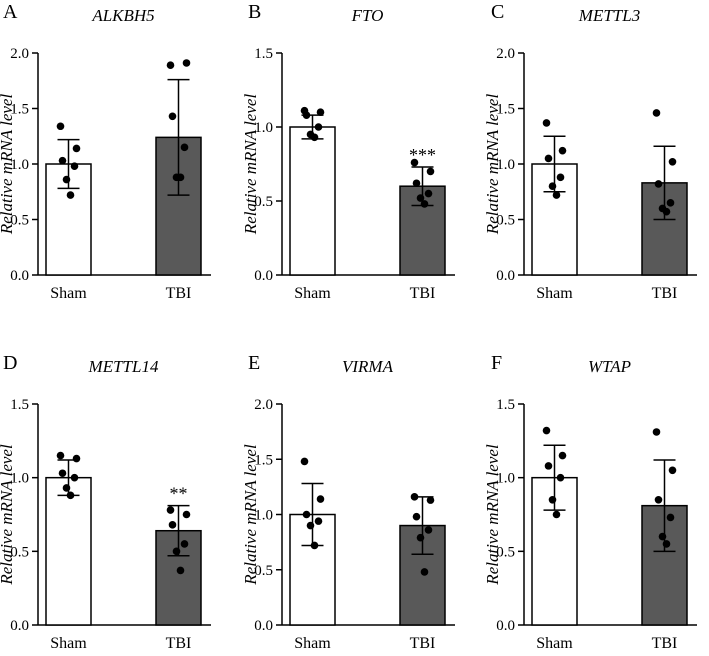 The image size is (709, 656). What do you see at coordinates (122, 15) in the screenshot?
I see `gene-title: ALKBH5` at bounding box center [122, 15].